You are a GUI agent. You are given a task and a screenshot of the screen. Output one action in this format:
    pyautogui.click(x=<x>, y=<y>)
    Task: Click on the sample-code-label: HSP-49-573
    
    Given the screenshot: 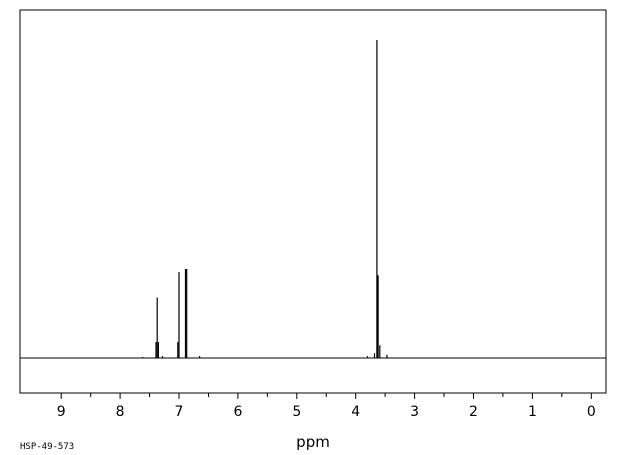 What is the action you would take?
    pyautogui.click(x=47, y=447)
    